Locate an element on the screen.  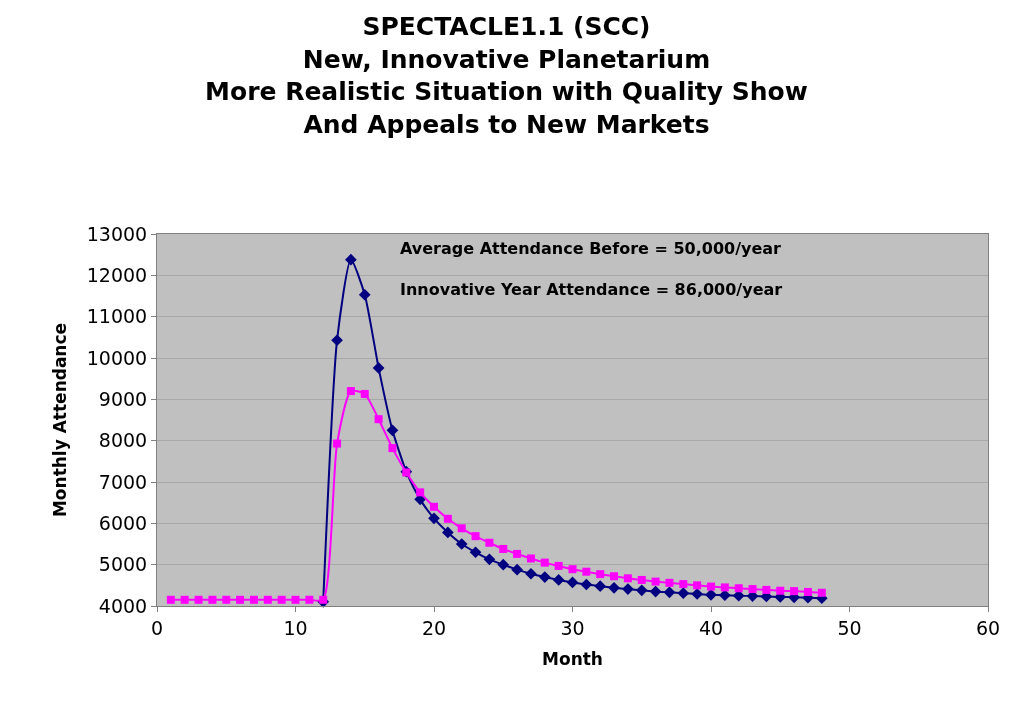
x-tick-label: 60 is located at coordinates (988, 627).